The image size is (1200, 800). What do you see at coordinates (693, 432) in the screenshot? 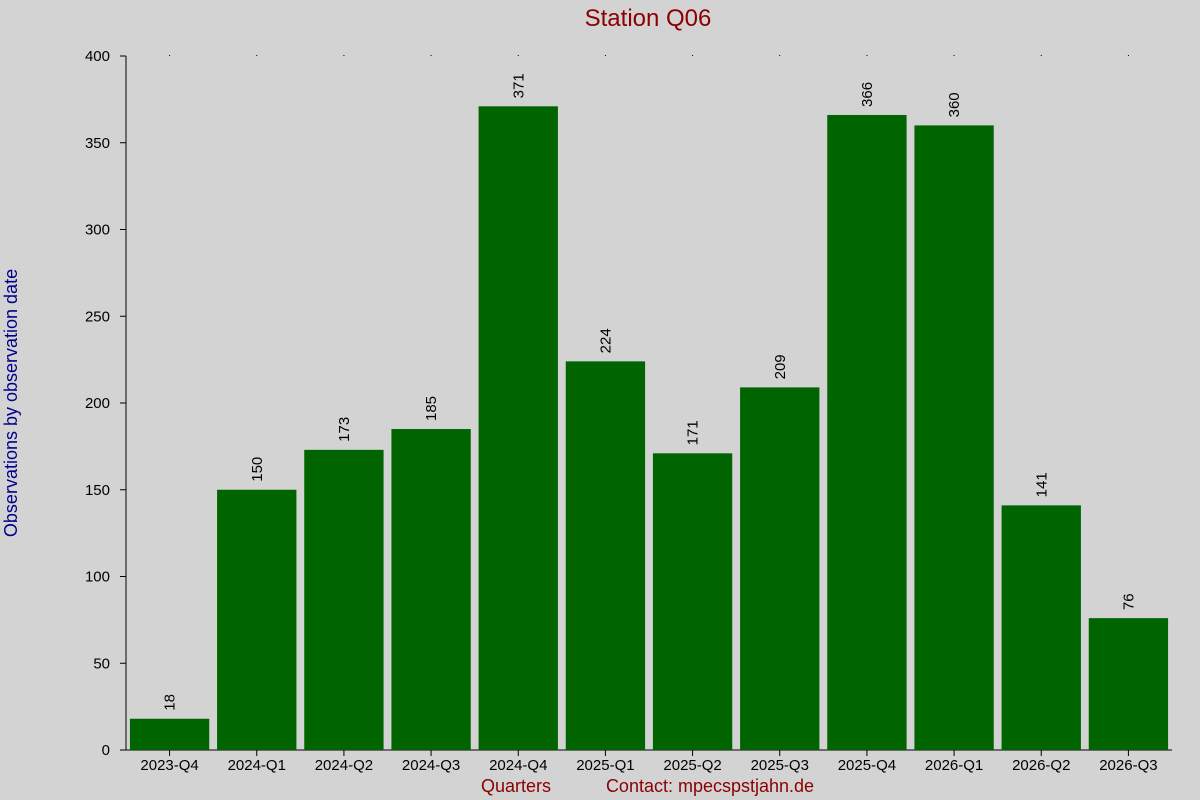
I see `value-label: 171` at bounding box center [693, 432].